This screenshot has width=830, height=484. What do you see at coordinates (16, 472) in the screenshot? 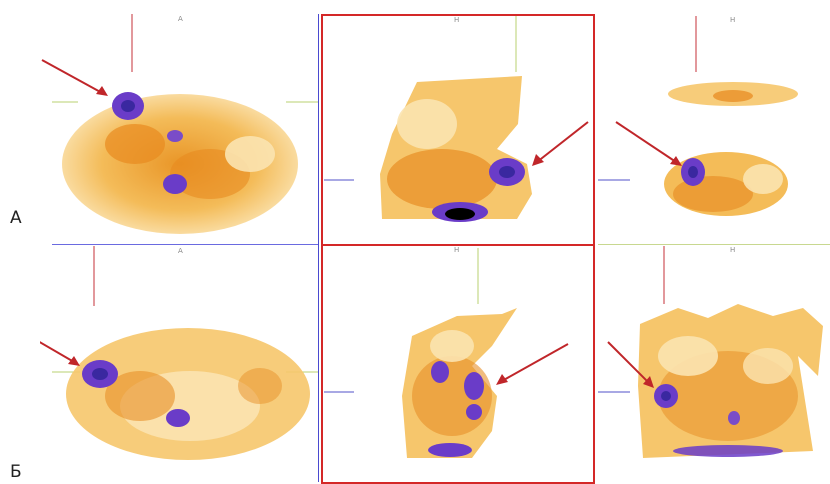
I see `row-label-b: Б` at bounding box center [16, 472].